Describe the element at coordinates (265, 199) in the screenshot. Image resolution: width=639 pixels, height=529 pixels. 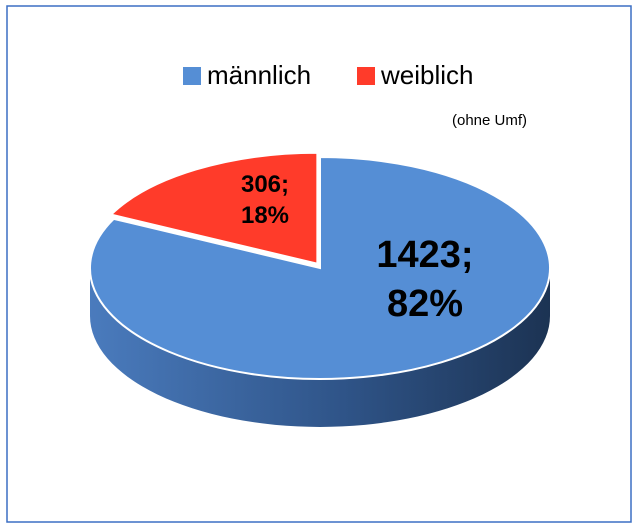
I see `data-label: 306; 18%` at that location.